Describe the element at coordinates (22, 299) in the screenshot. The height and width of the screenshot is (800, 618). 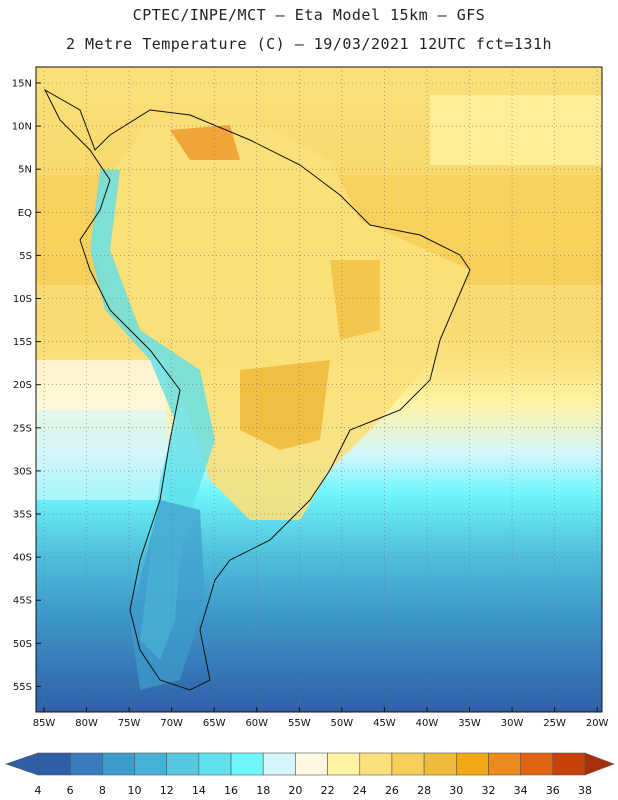
I see `lat-label: 10S` at that location.